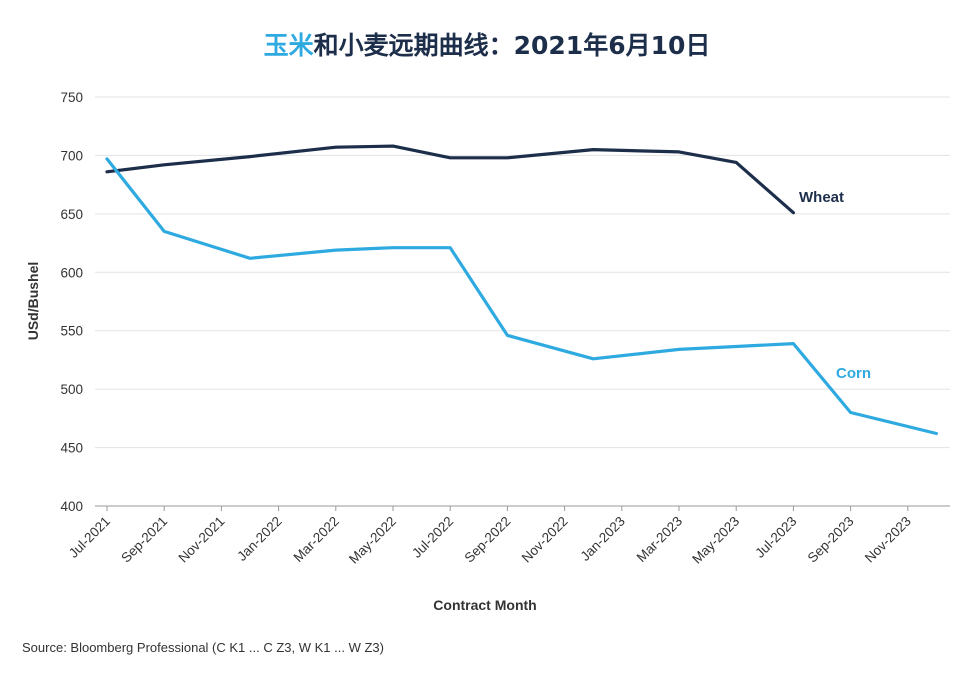 The width and height of the screenshot is (974, 675). I want to click on x-axis-title: Contract Month, so click(484, 605).